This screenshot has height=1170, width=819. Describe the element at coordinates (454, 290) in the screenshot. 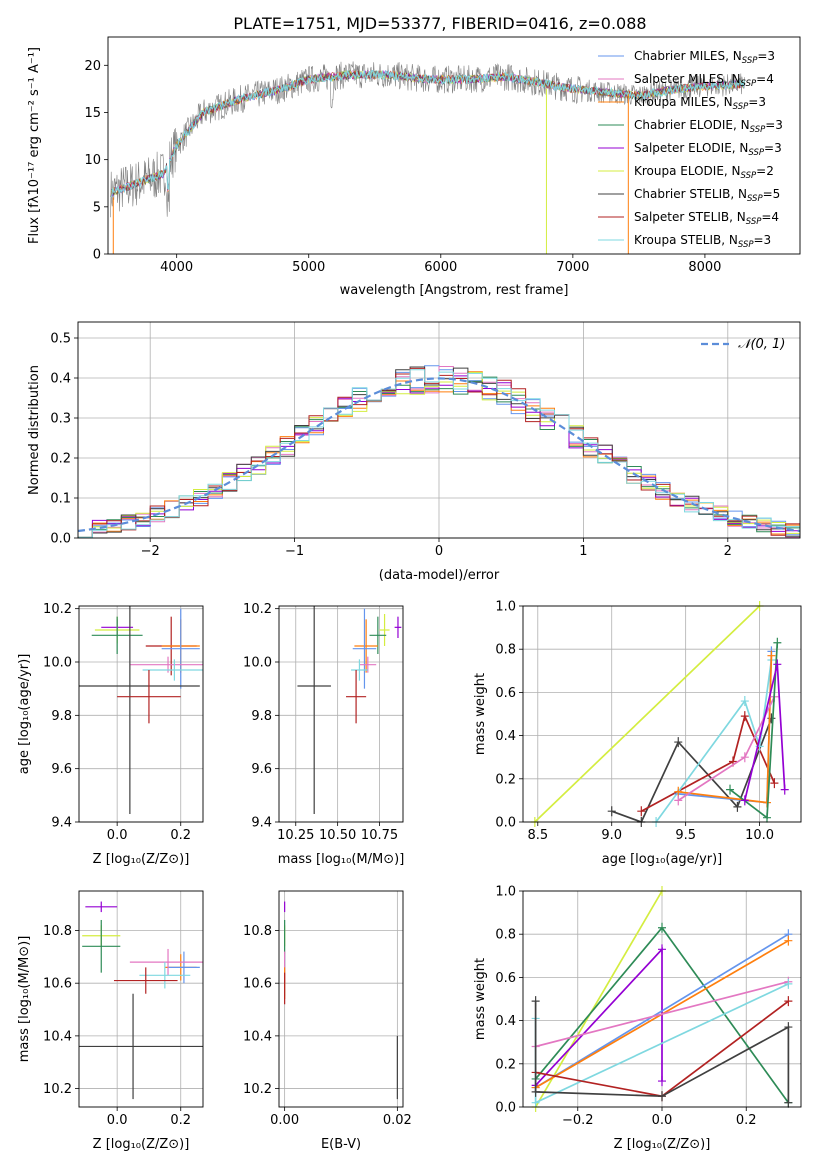

I see `spectrum-xlabel: wavelength [Angstrom, rest frame]` at that location.